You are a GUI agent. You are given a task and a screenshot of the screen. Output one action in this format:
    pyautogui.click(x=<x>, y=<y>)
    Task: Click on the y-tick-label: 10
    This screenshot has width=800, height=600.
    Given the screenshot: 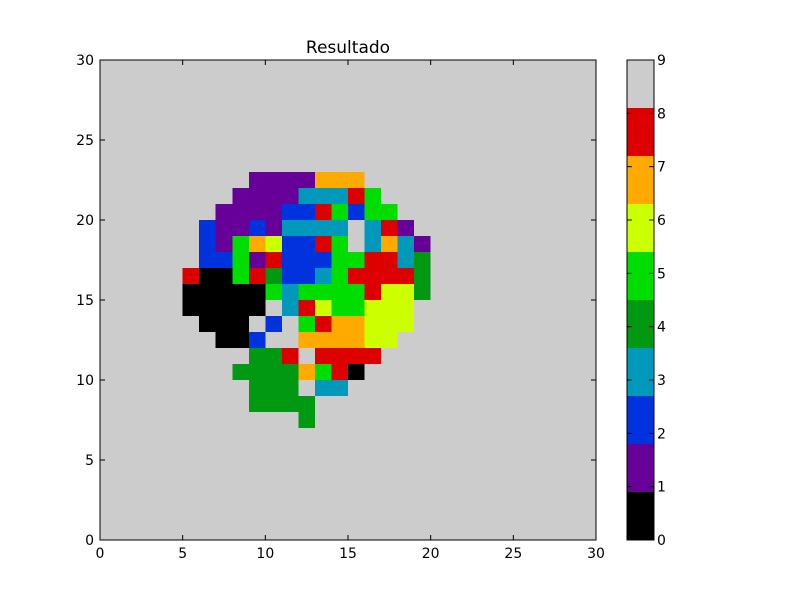 What is the action you would take?
    pyautogui.click(x=85, y=381)
    